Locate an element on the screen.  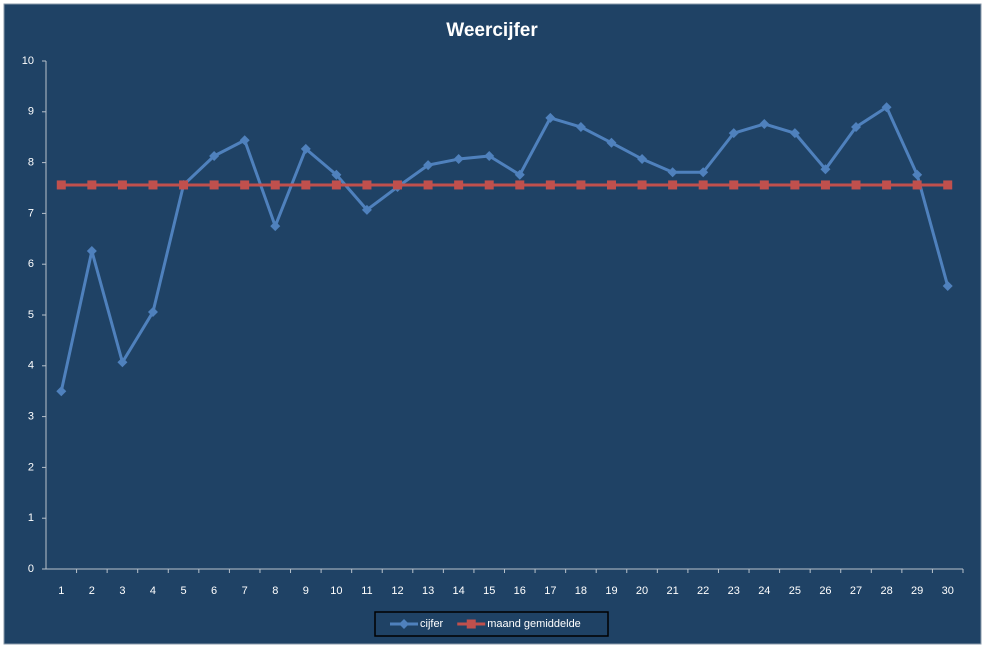
y-tick-label: 3 is located at coordinates (31, 417).